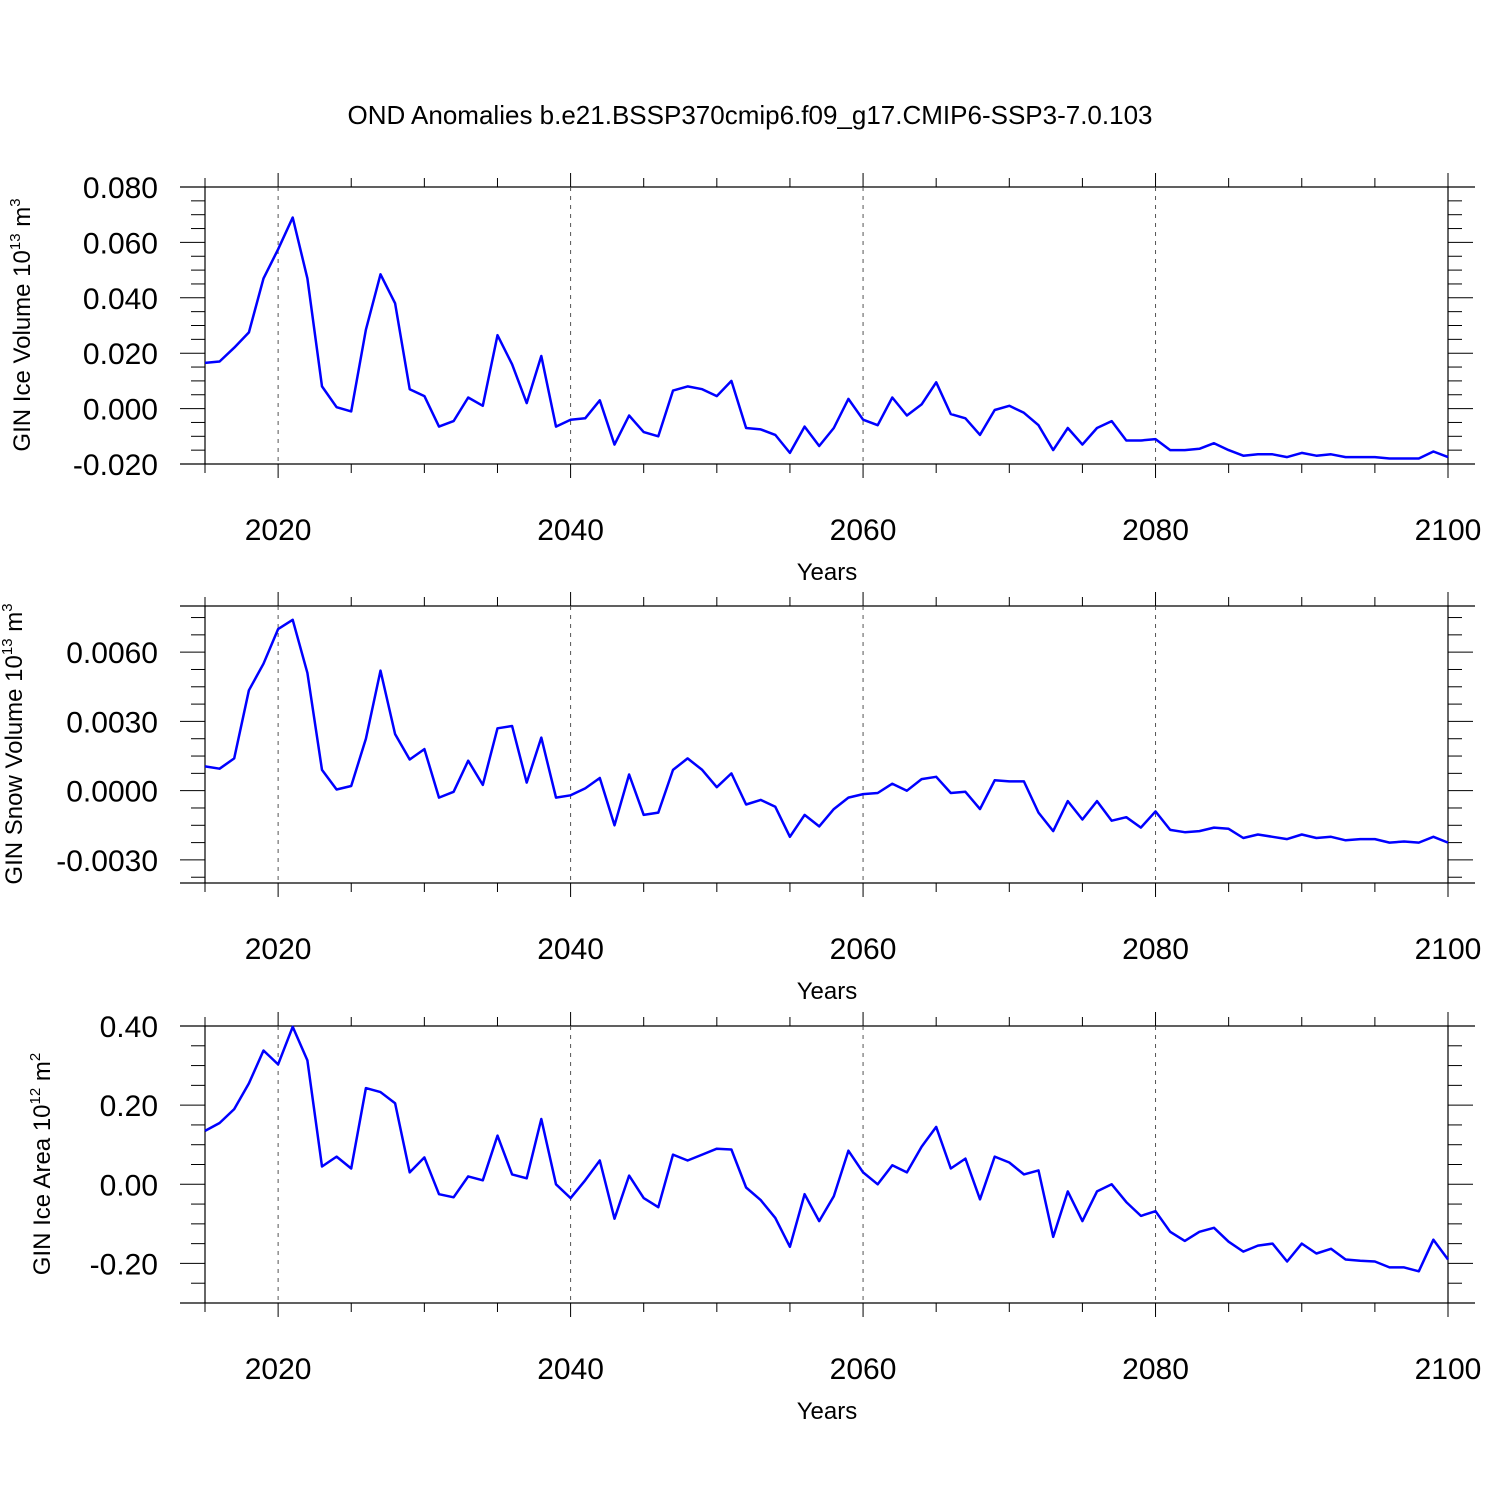  Describe the element at coordinates (41, 1164) in the screenshot. I see `y-axis-label: GIN Ice Area 1012 m2` at that location.